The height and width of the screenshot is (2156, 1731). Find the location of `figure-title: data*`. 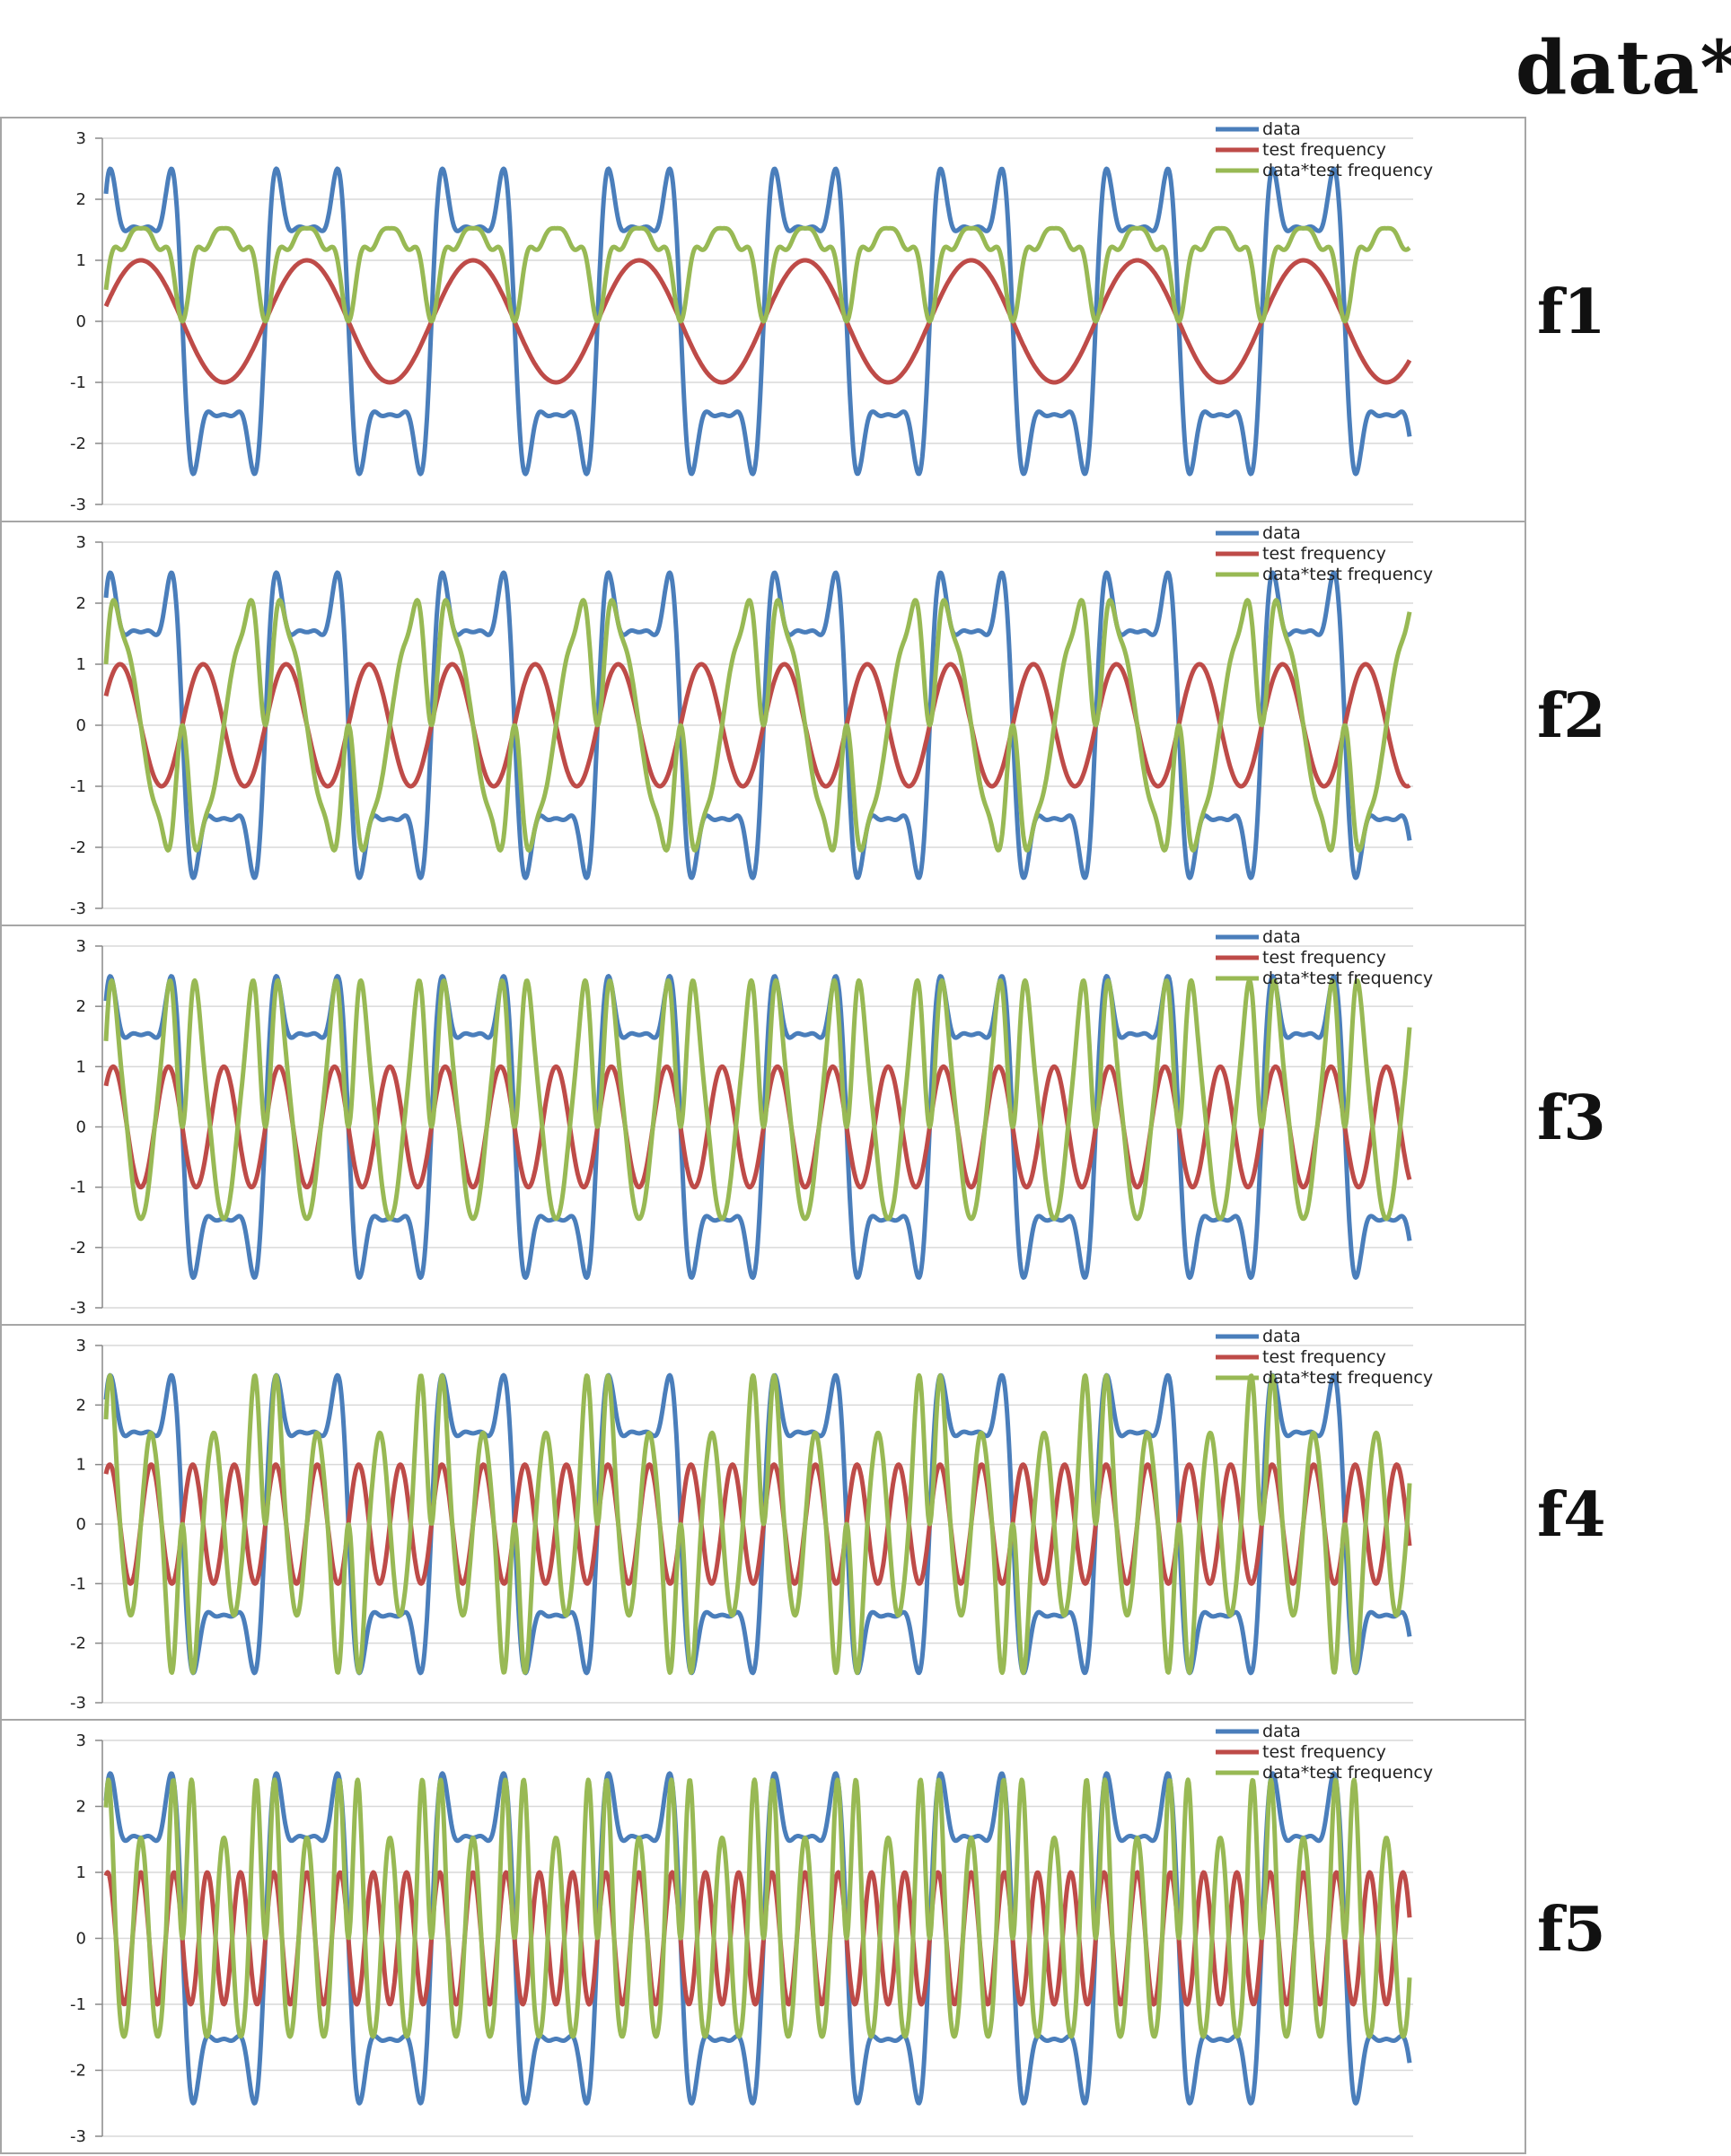

figure-title: data* is located at coordinates (1624, 68).